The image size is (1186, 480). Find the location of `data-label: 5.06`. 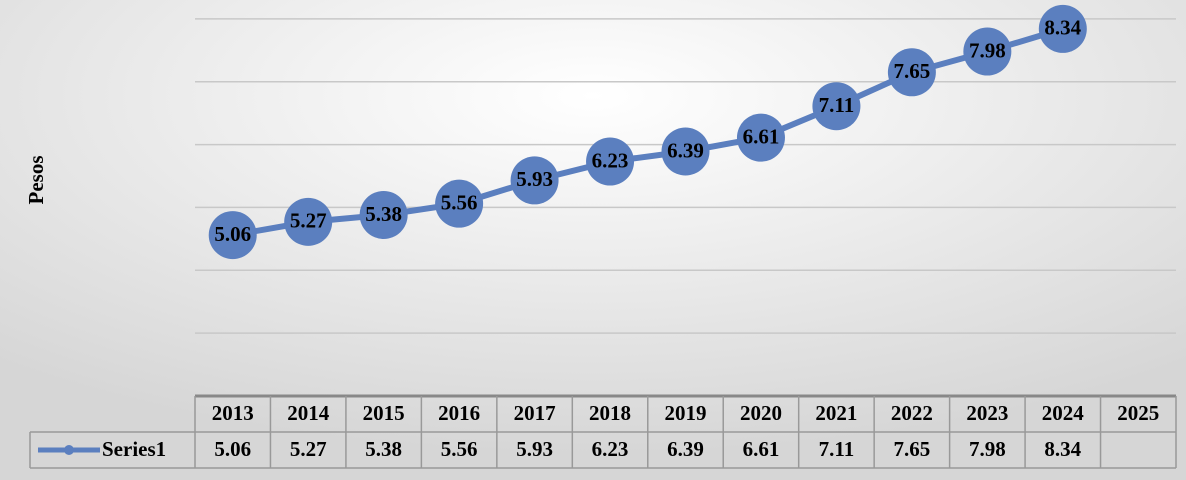

data-label: 5.06 is located at coordinates (232, 234).